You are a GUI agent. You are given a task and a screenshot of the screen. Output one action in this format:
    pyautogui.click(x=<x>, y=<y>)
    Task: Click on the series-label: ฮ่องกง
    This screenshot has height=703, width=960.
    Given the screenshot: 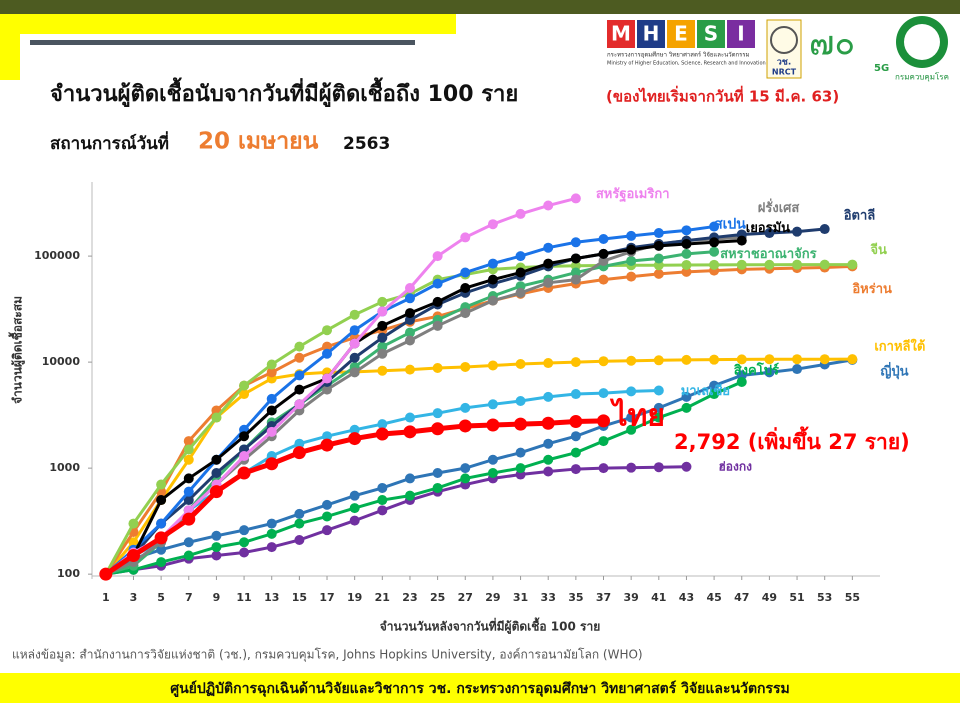 What is the action you would take?
    pyautogui.click(x=735, y=466)
    